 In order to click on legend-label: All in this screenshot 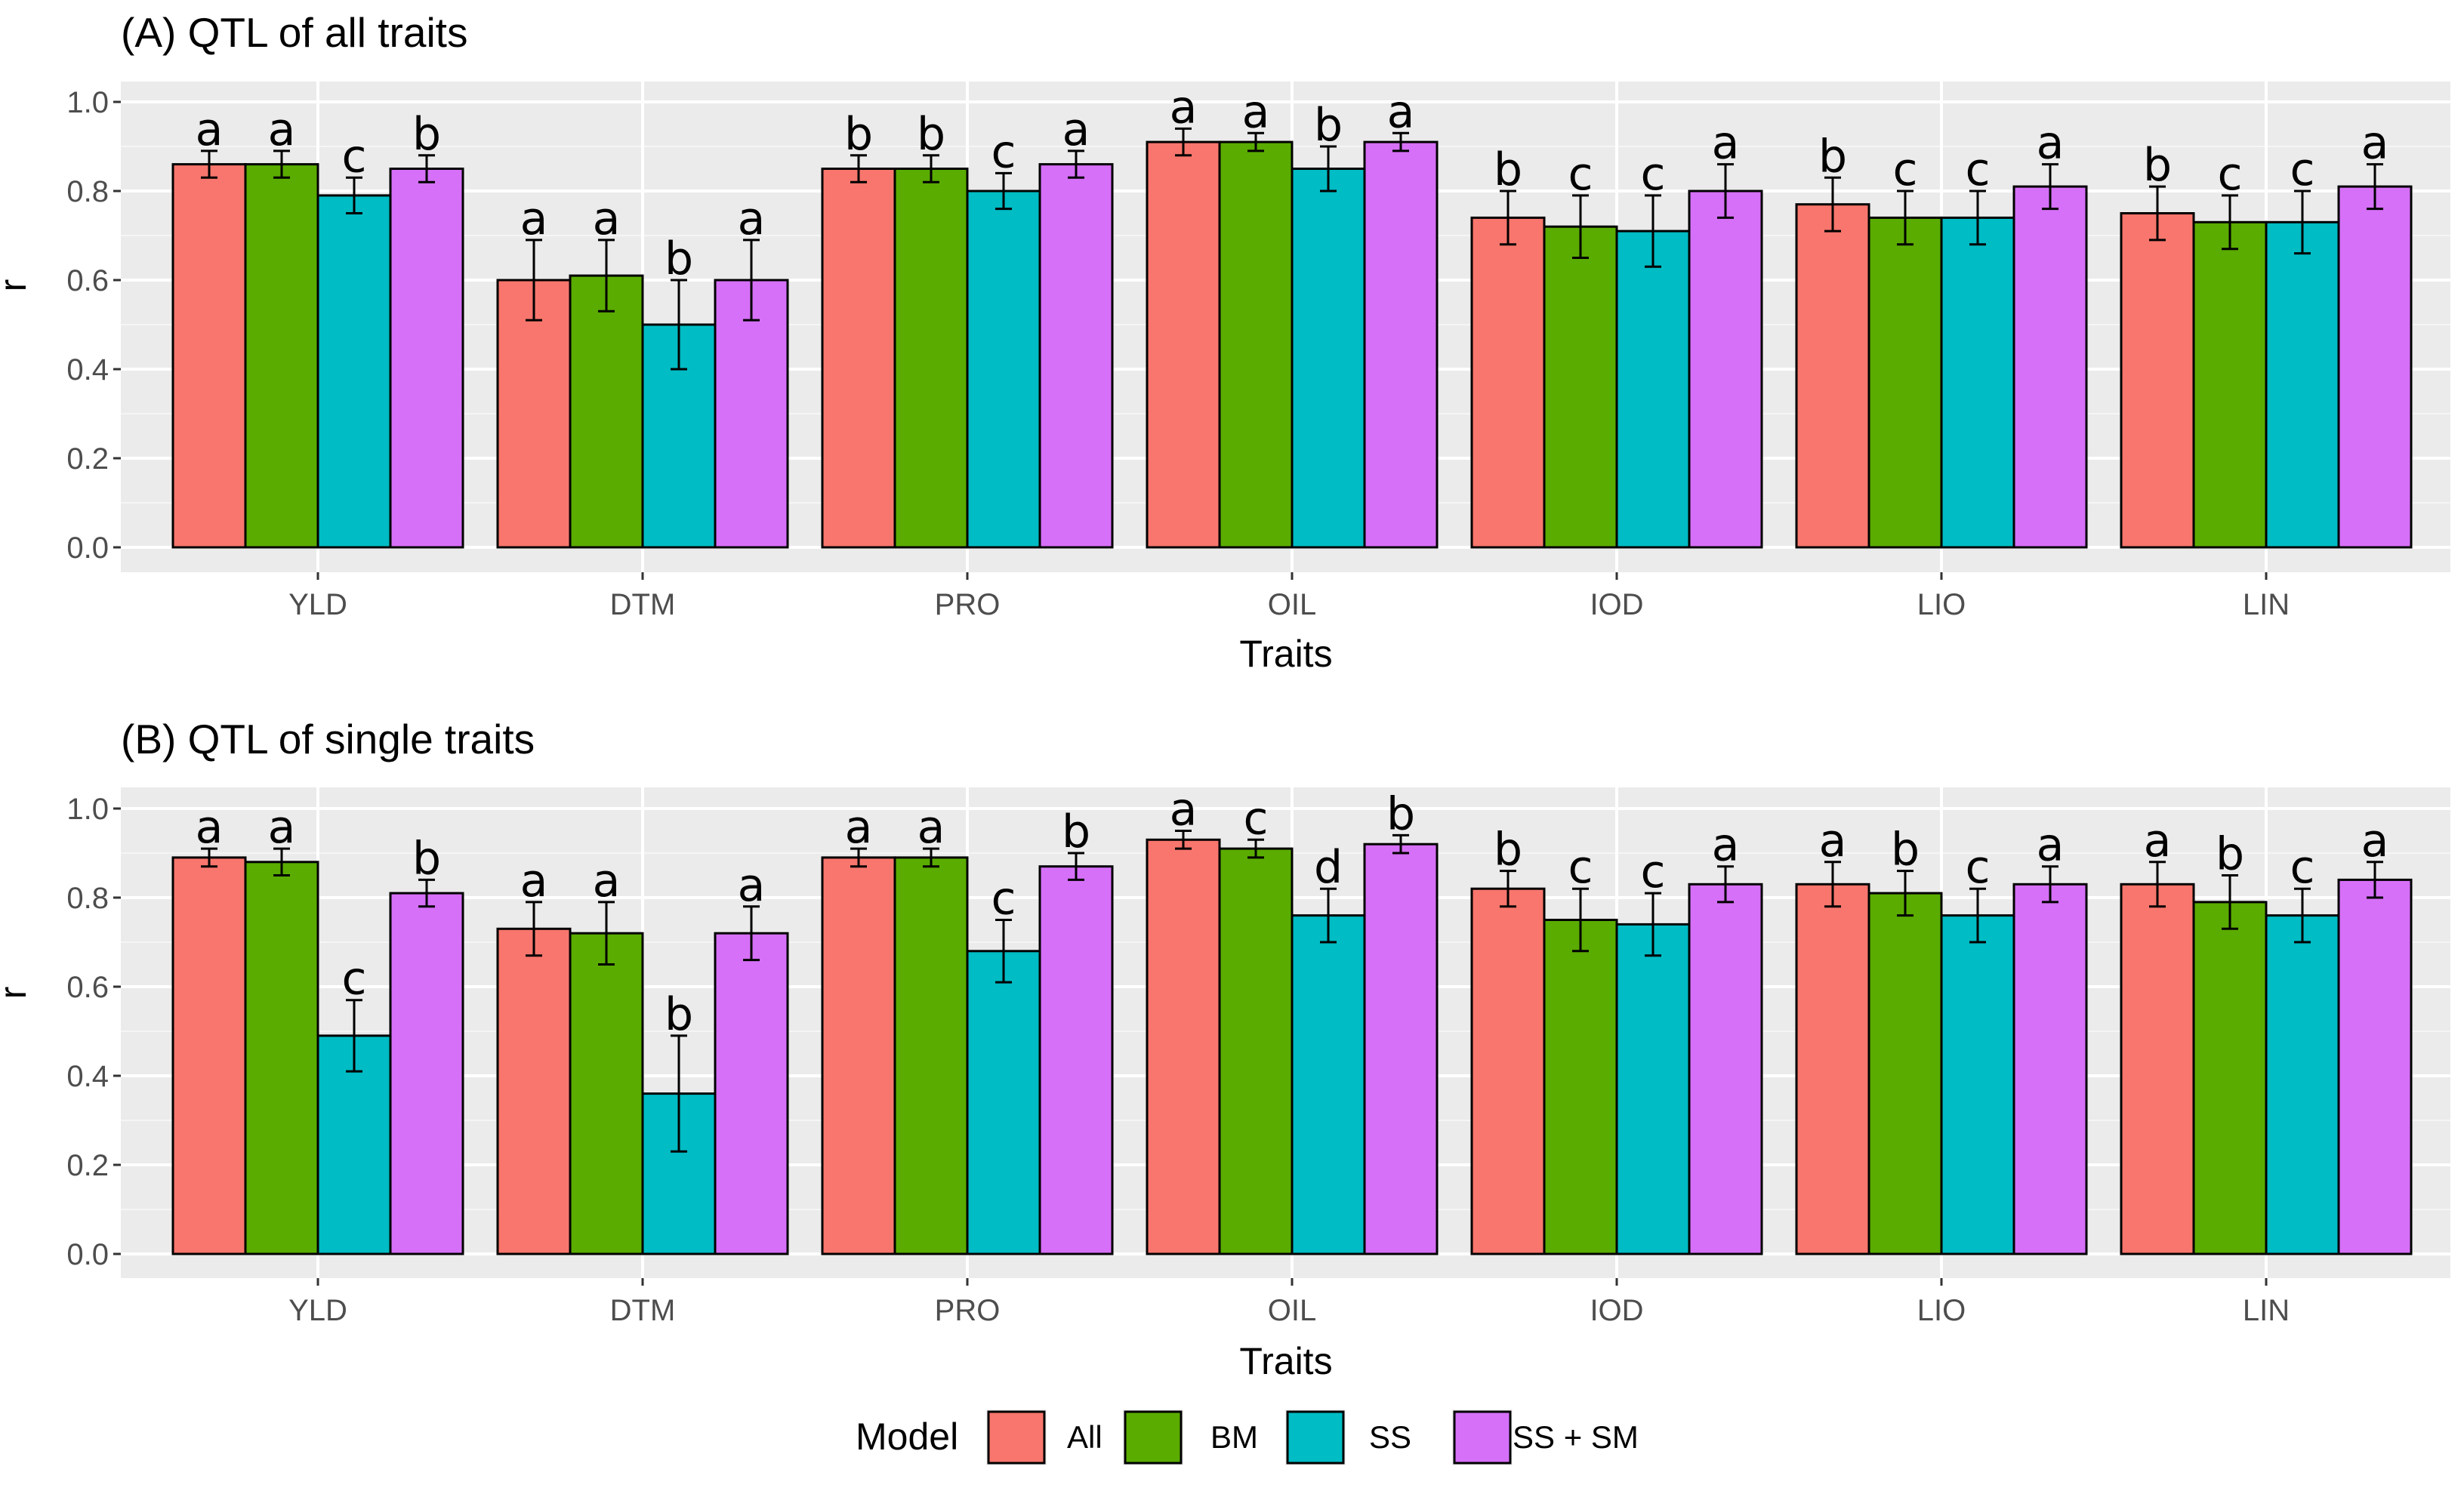, I will do `click(1084, 1437)`.